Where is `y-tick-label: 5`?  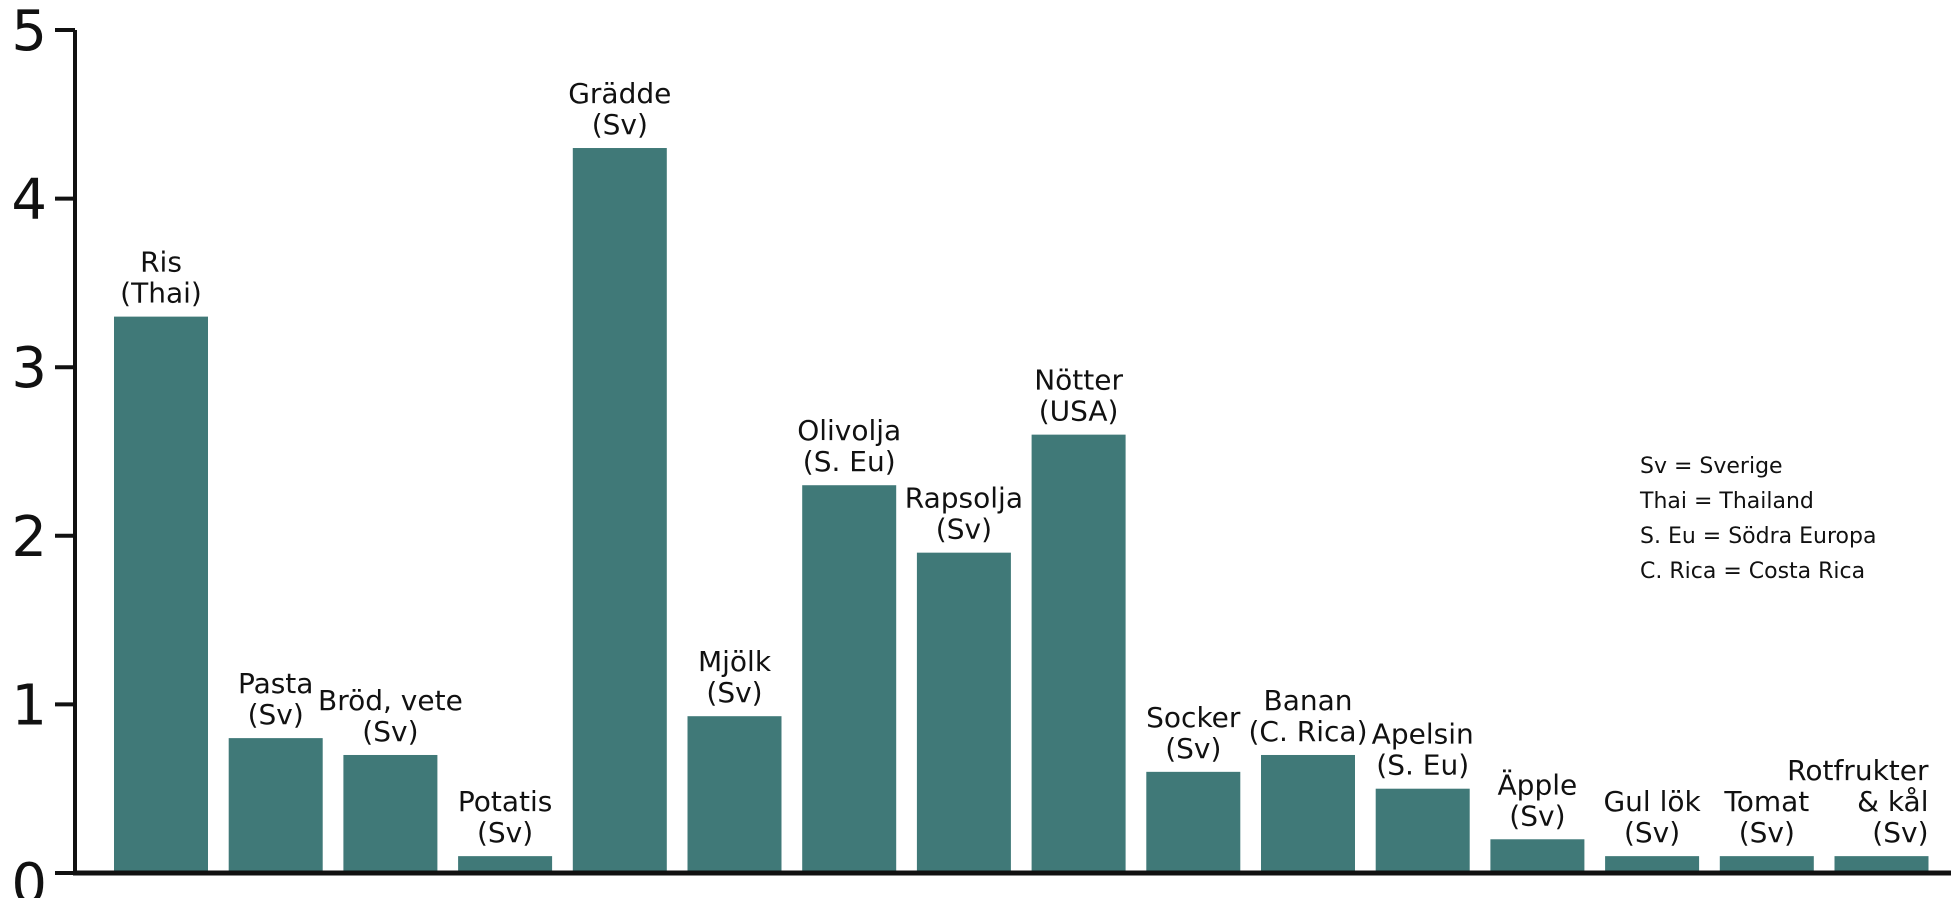 y-tick-label: 5 is located at coordinates (29, 32).